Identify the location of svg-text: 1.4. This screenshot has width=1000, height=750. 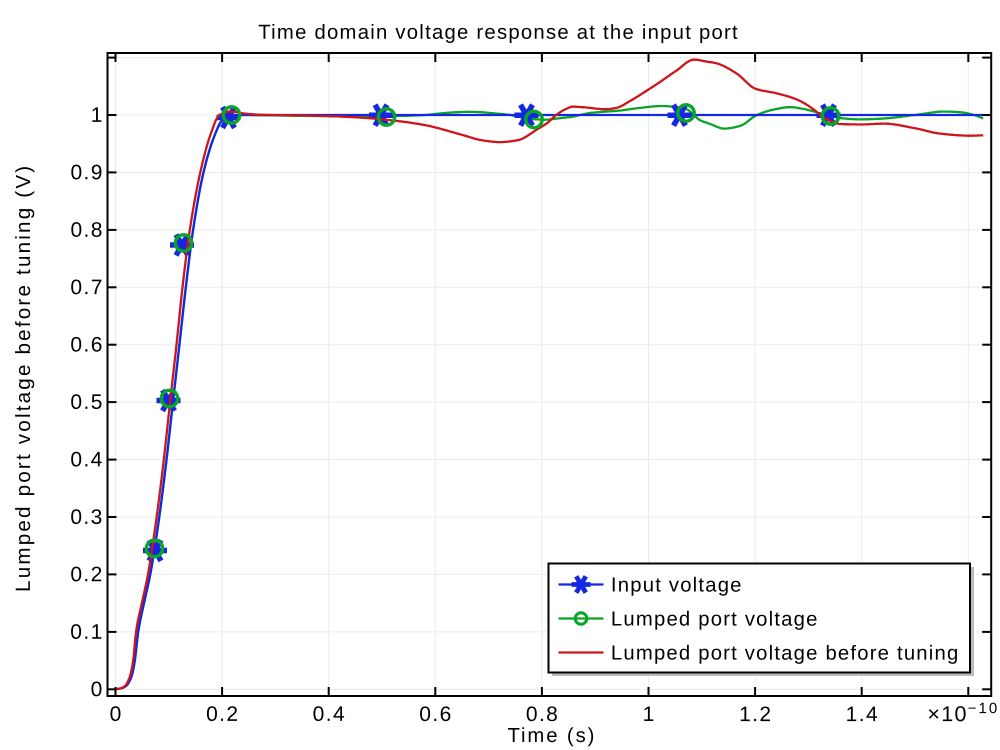
(862, 714).